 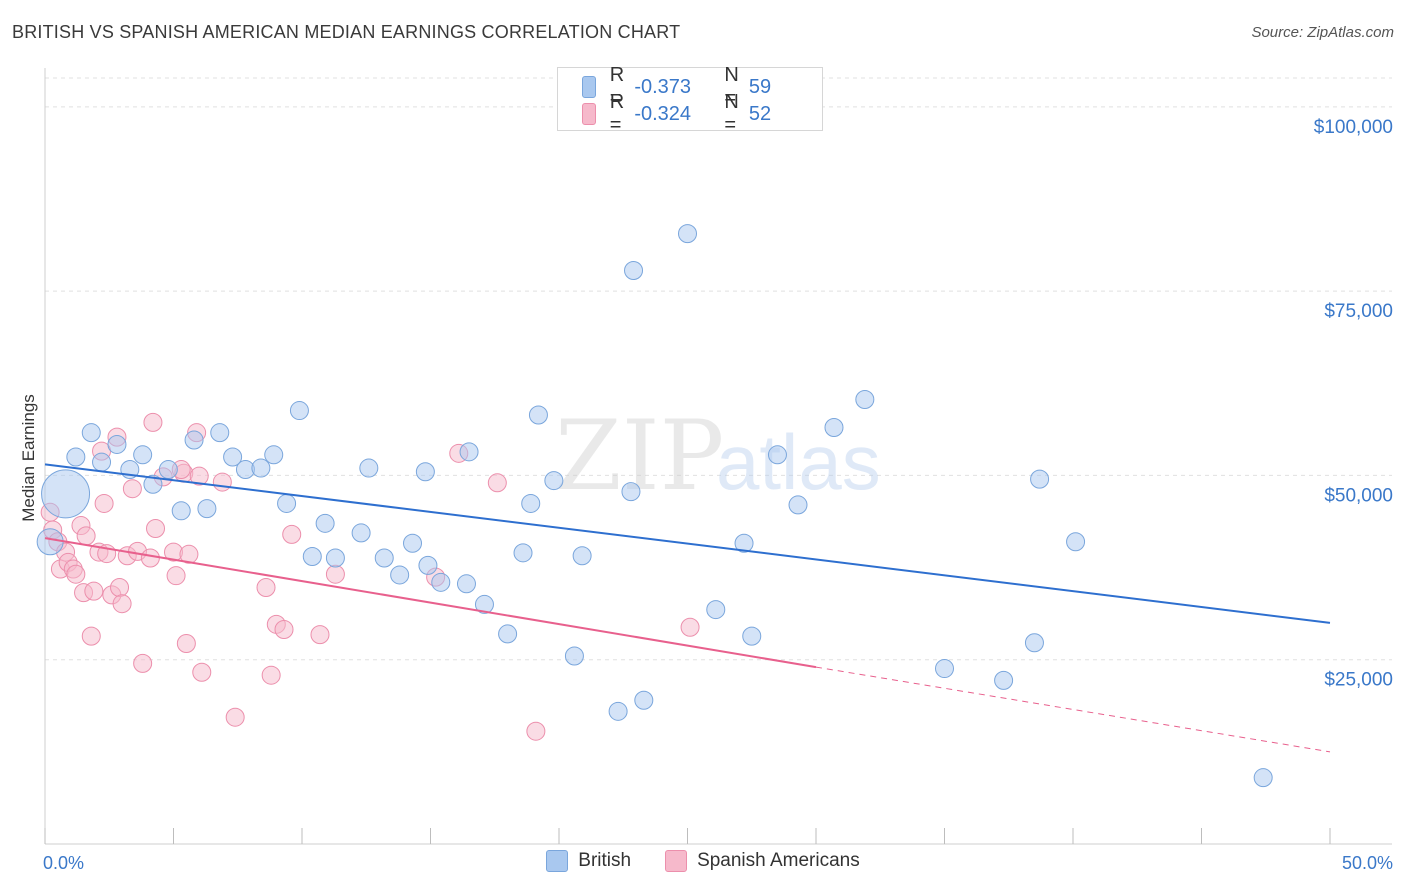 I want to click on legend-row-spanish: R = -0.324 N = 52, so click(x=705, y=113).